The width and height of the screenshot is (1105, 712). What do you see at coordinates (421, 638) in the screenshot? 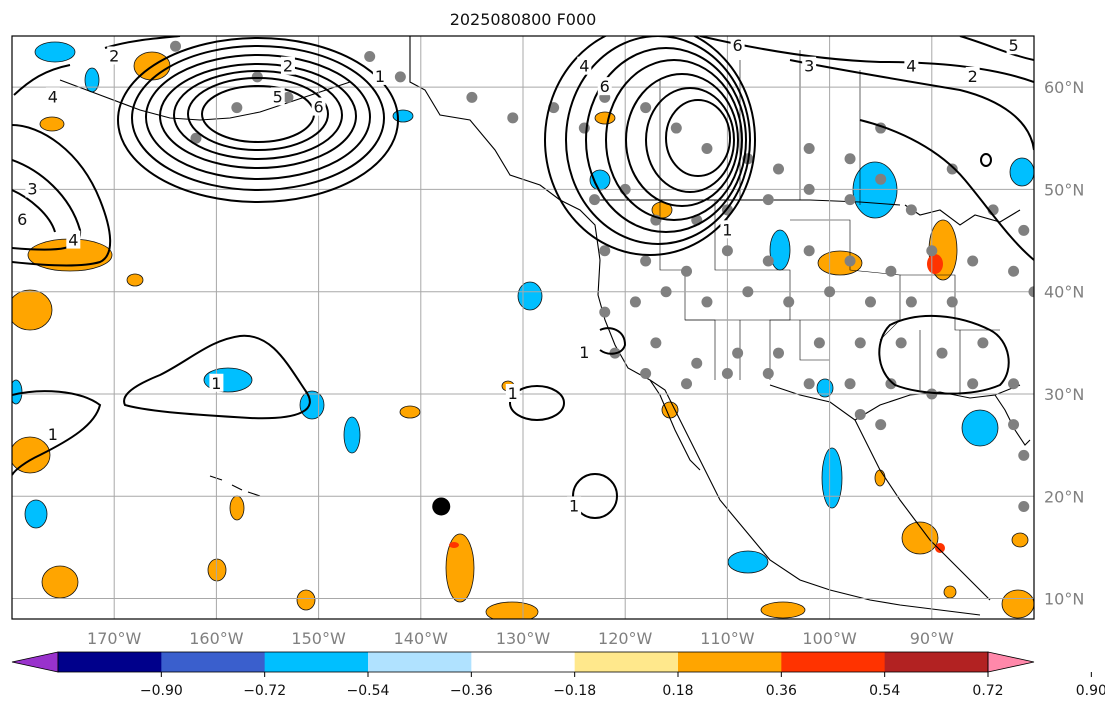
I see `lon-tick-label: 140°W` at bounding box center [421, 638].